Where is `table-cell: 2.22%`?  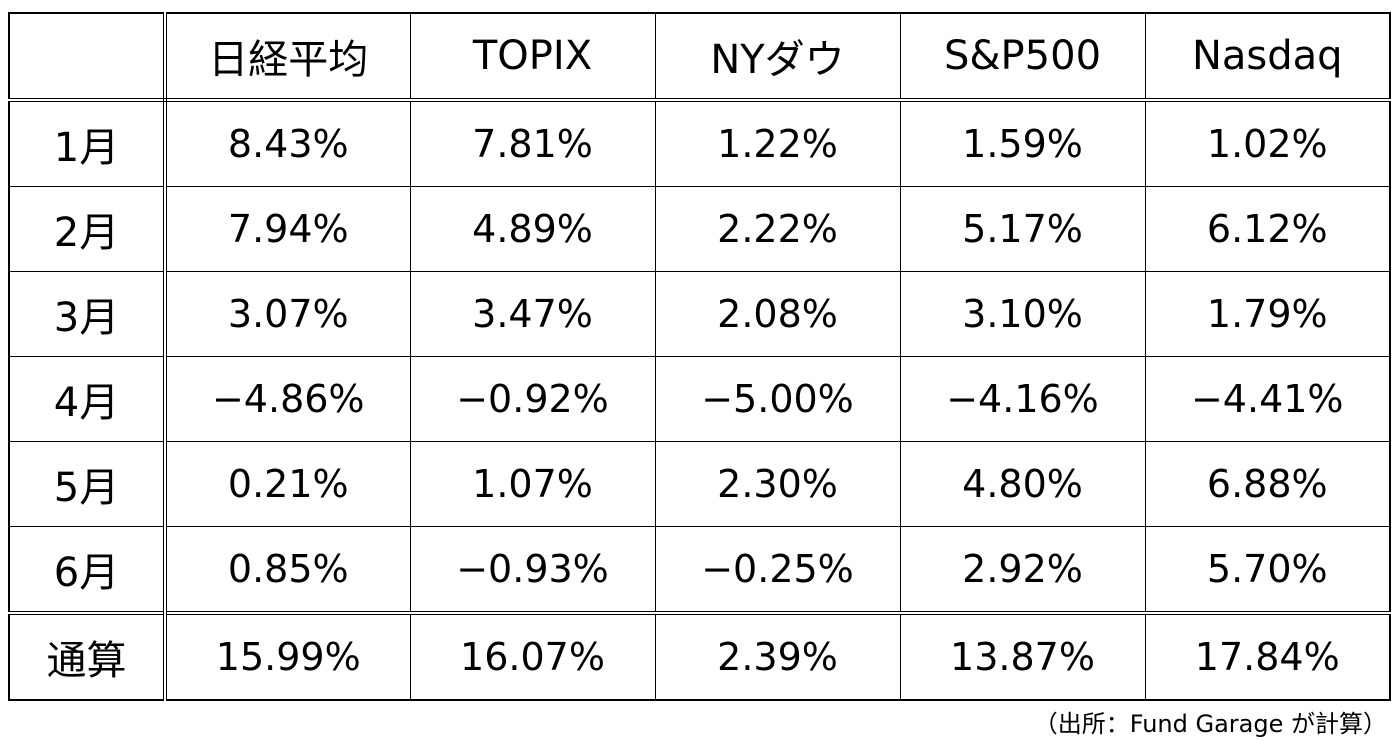
table-cell: 2.22% is located at coordinates (777, 229).